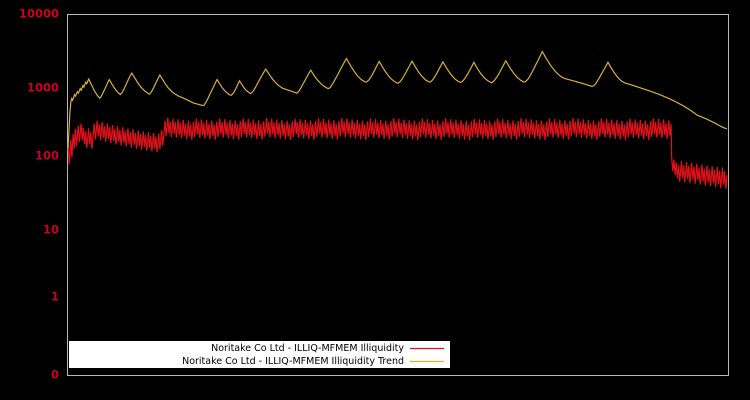  I want to click on y-tick-label: 10, so click(51, 230).